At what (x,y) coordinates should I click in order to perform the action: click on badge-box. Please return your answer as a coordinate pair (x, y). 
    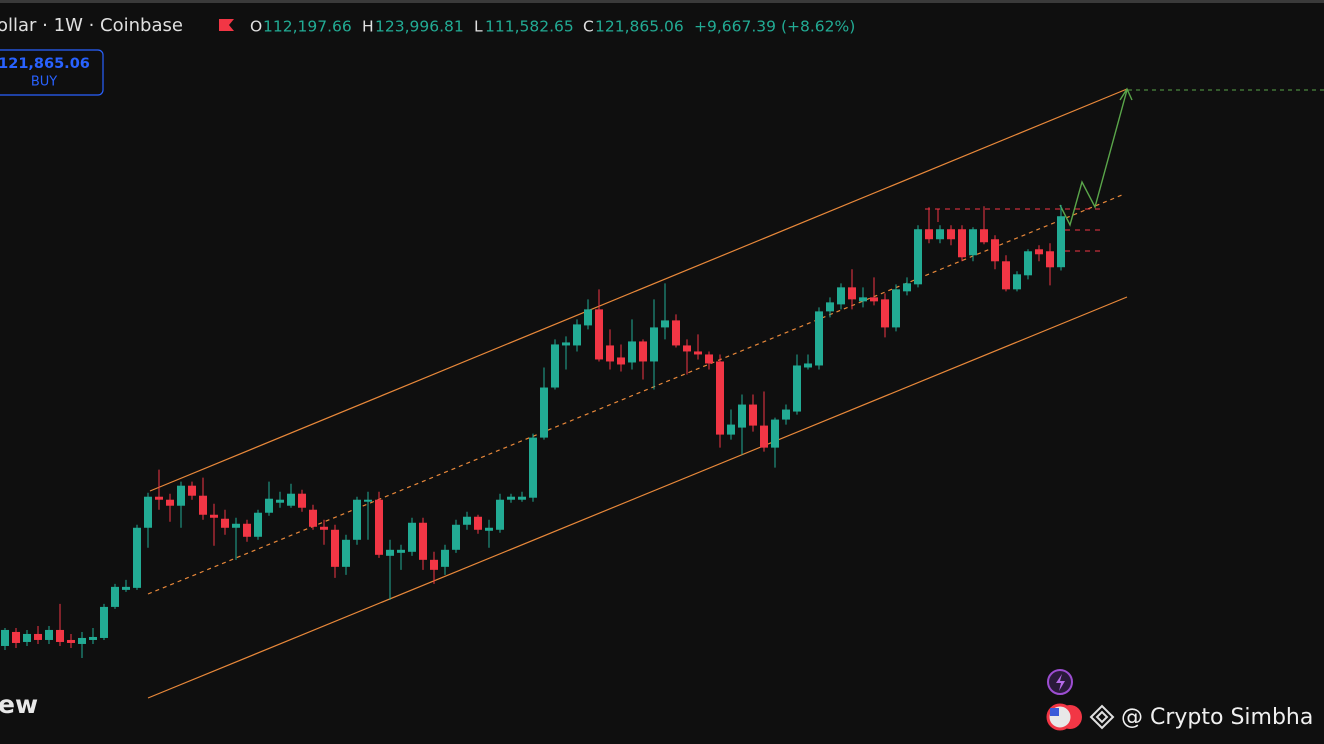
    Looking at the image, I should click on (52, 72).